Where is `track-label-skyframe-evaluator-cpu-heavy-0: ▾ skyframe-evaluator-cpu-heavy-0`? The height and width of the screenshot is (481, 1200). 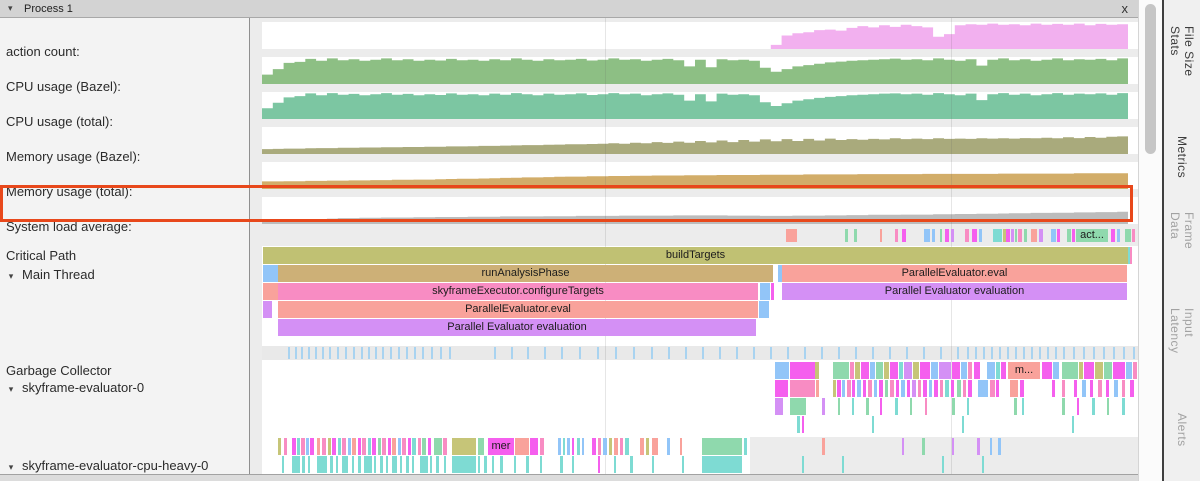
track-label-skyframe-evaluator-cpu-heavy-0: ▾ skyframe-evaluator-cpu-heavy-0 is located at coordinates (124, 466).